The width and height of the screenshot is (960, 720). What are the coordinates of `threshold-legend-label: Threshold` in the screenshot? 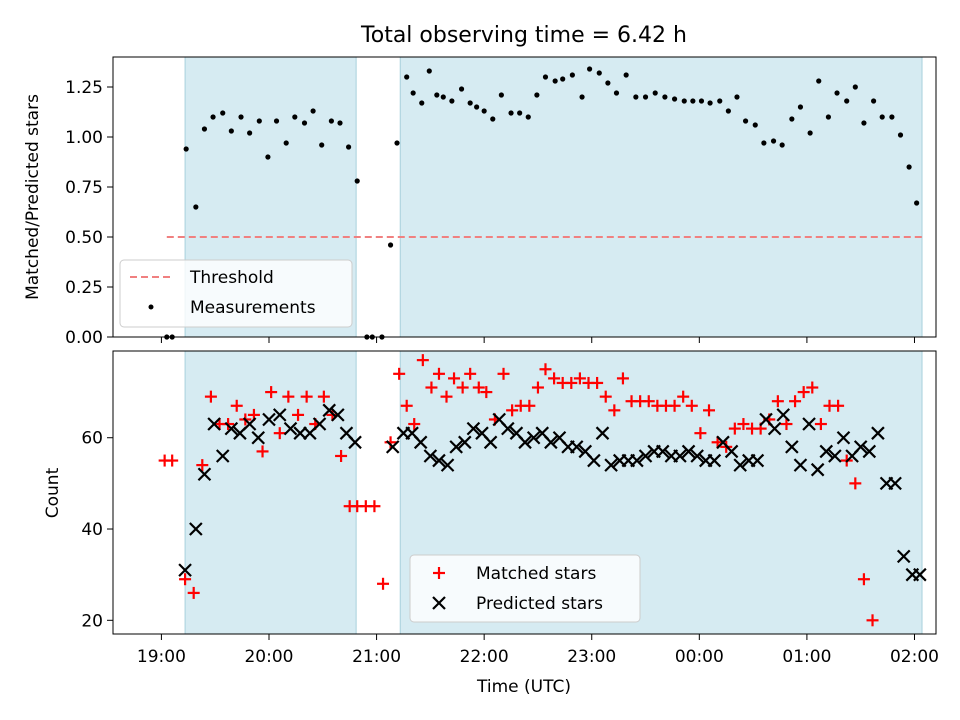 It's located at (231, 278).